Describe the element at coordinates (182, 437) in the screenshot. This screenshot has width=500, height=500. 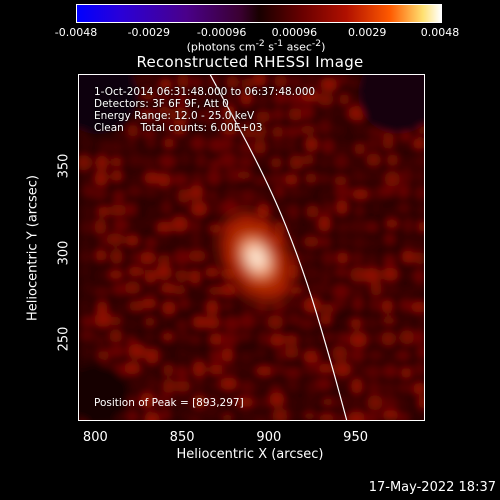
I see `x-tick-label: 850` at that location.